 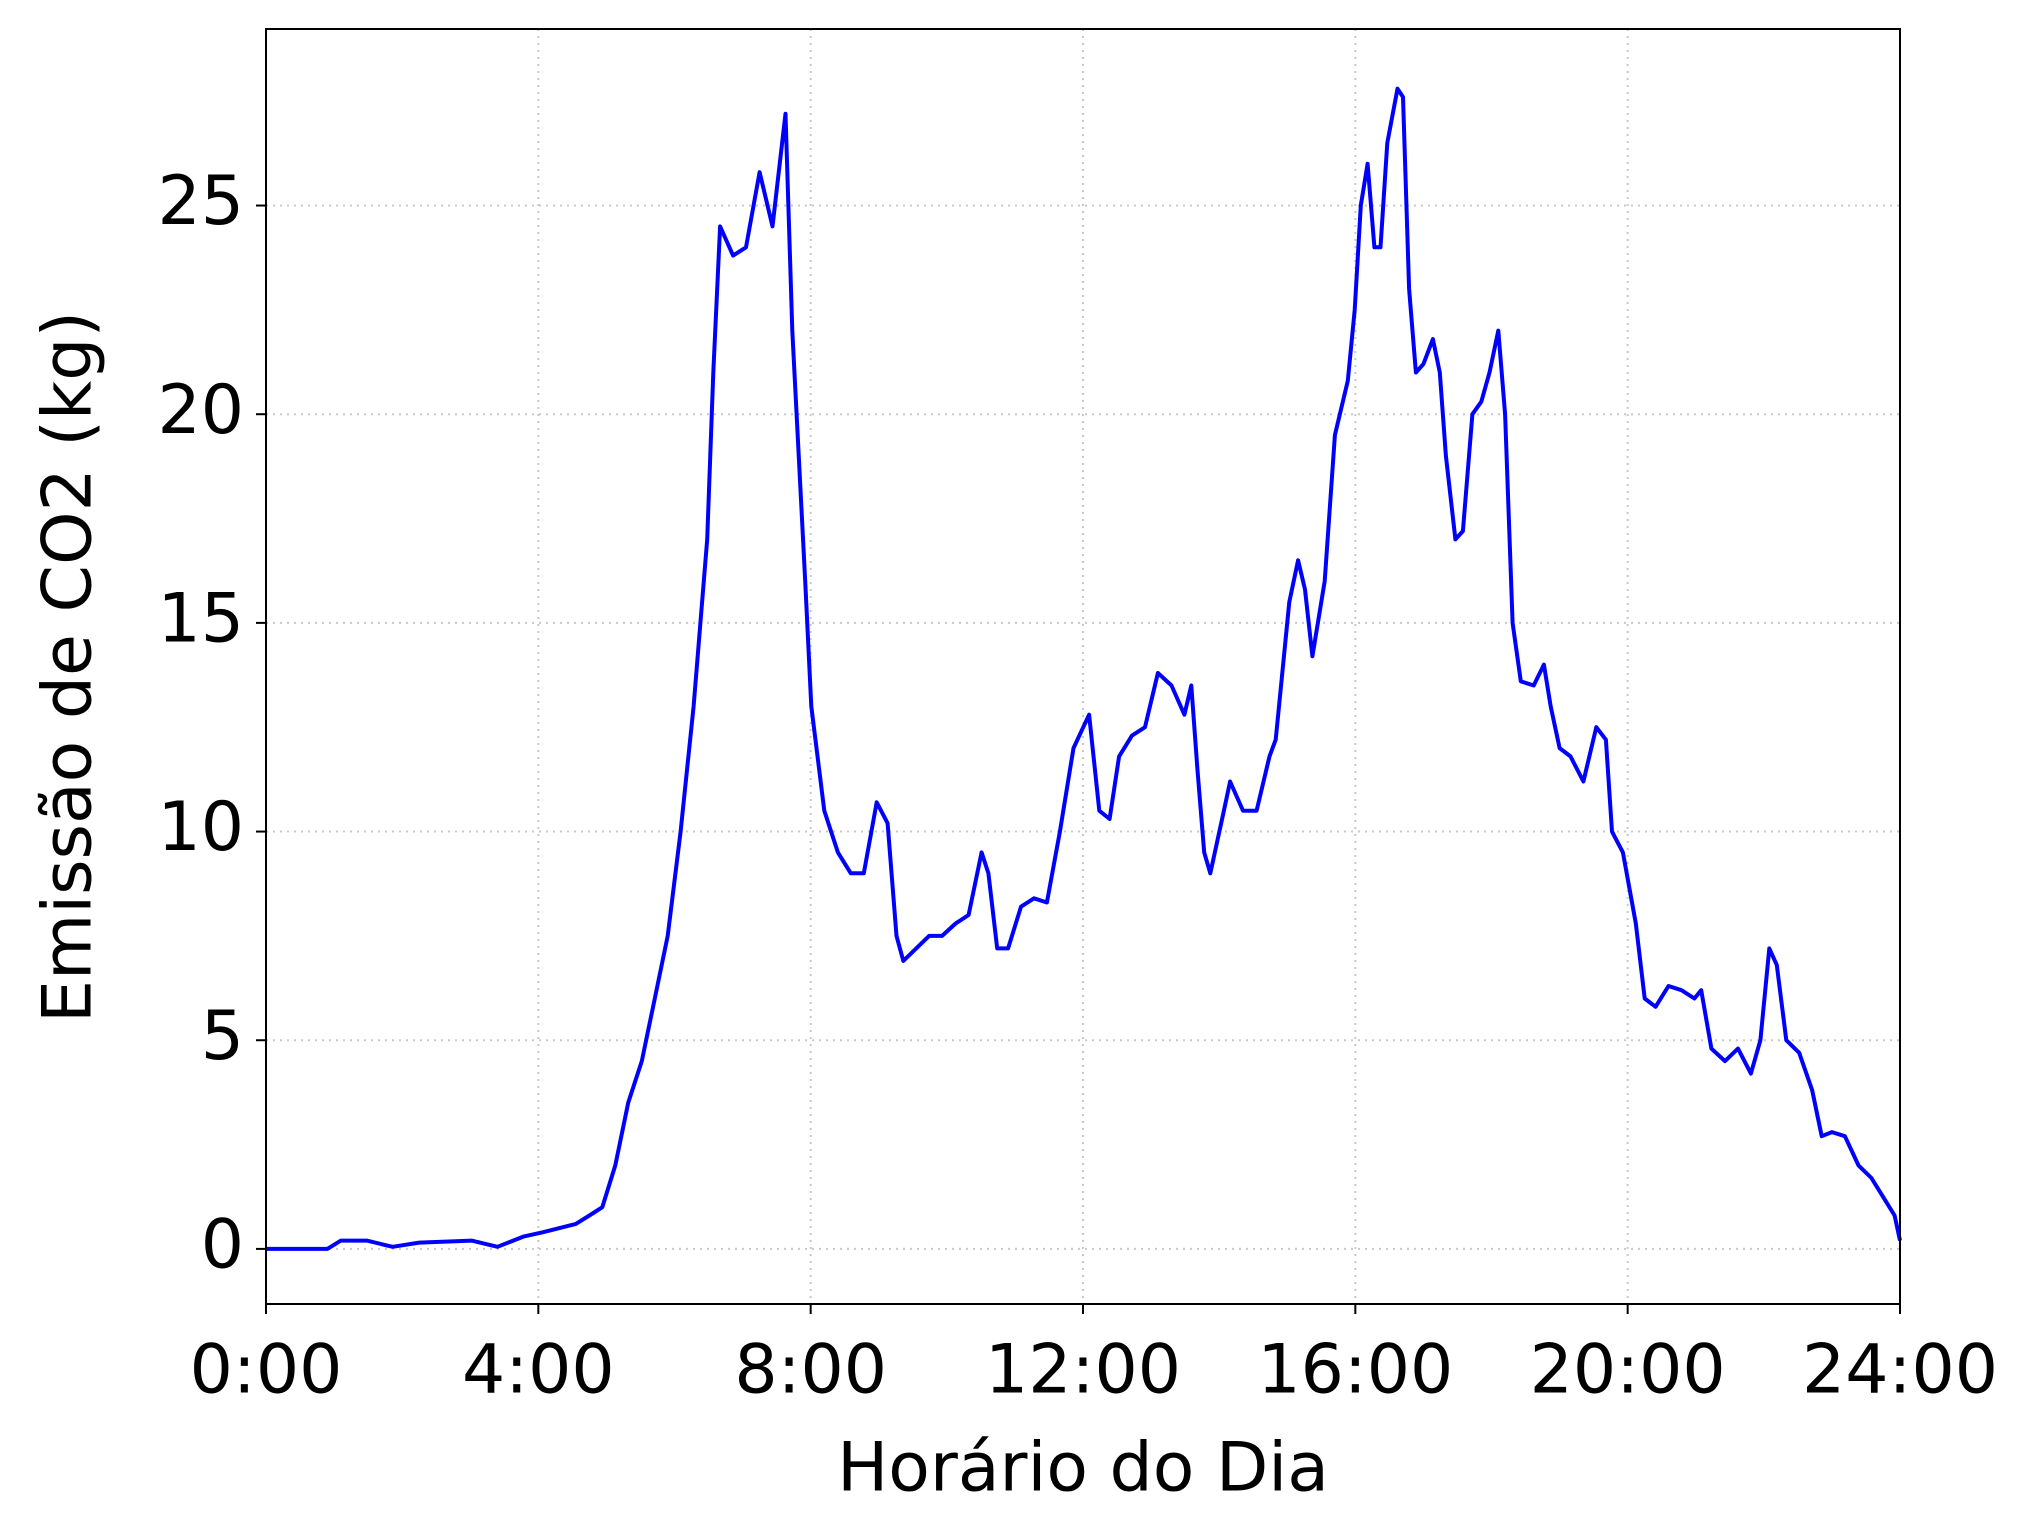 What do you see at coordinates (200, 827) in the screenshot?
I see `y-tick-label: 10` at bounding box center [200, 827].